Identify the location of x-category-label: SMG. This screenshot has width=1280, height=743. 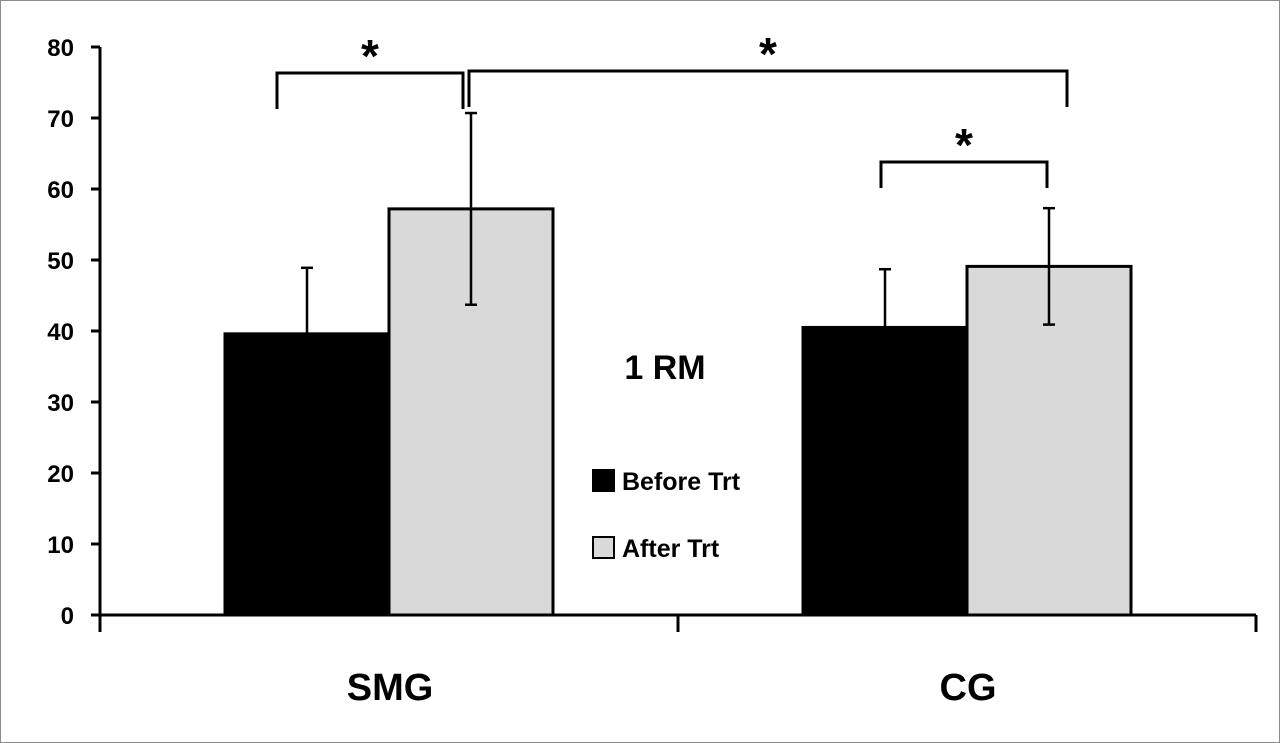
(390, 688).